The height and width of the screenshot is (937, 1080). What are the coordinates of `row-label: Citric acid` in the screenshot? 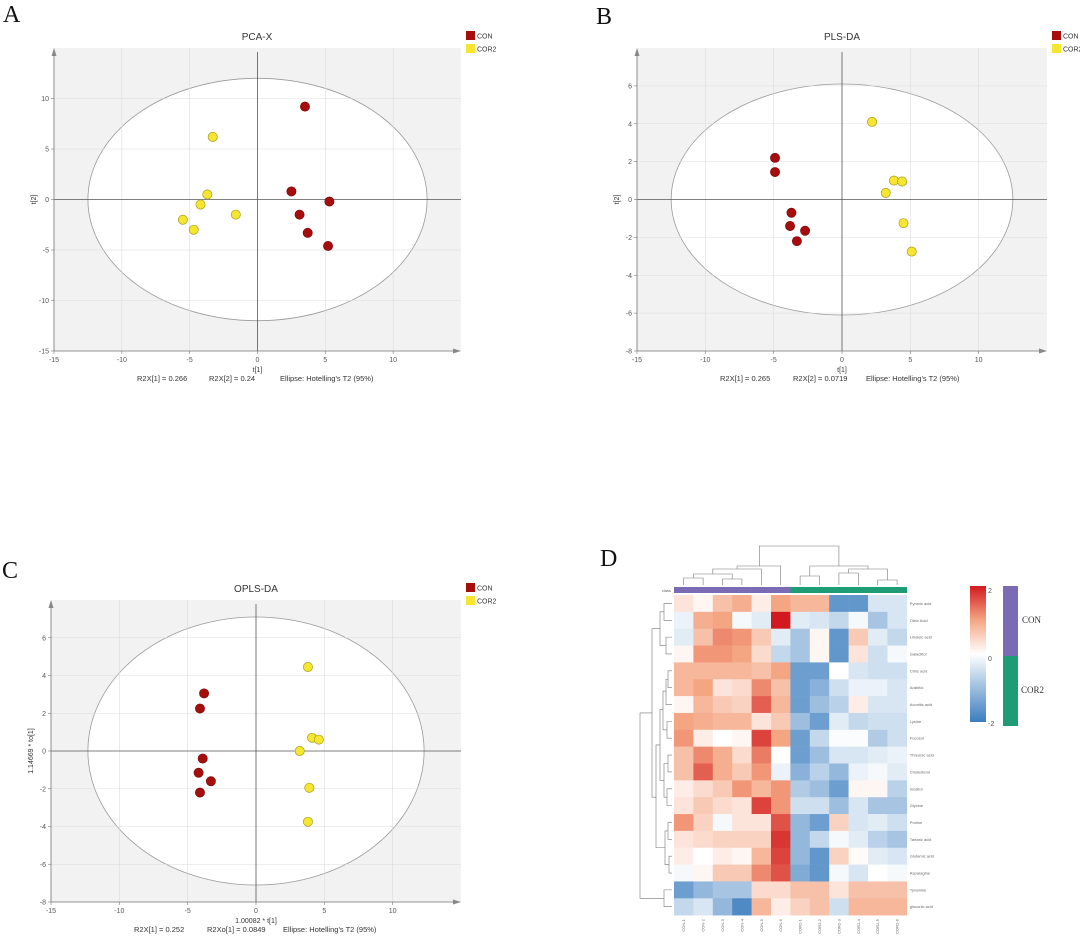 It's located at (919, 670).